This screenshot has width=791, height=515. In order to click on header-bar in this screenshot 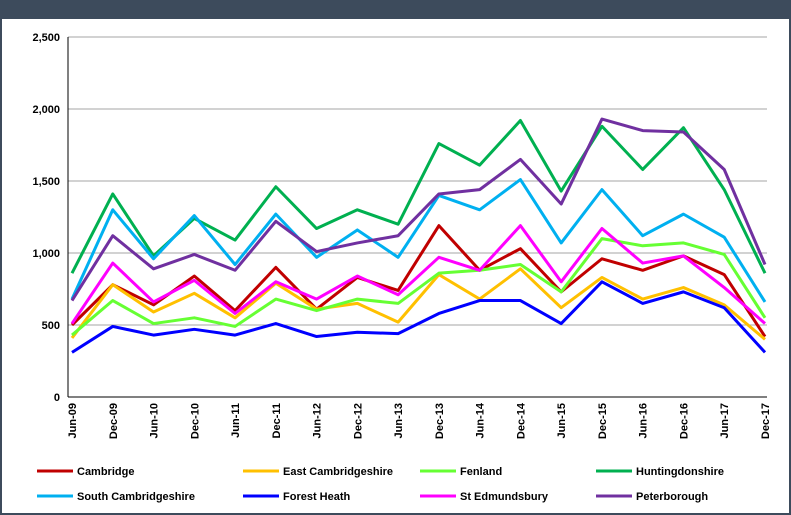, I will do `click(395, 9)`.